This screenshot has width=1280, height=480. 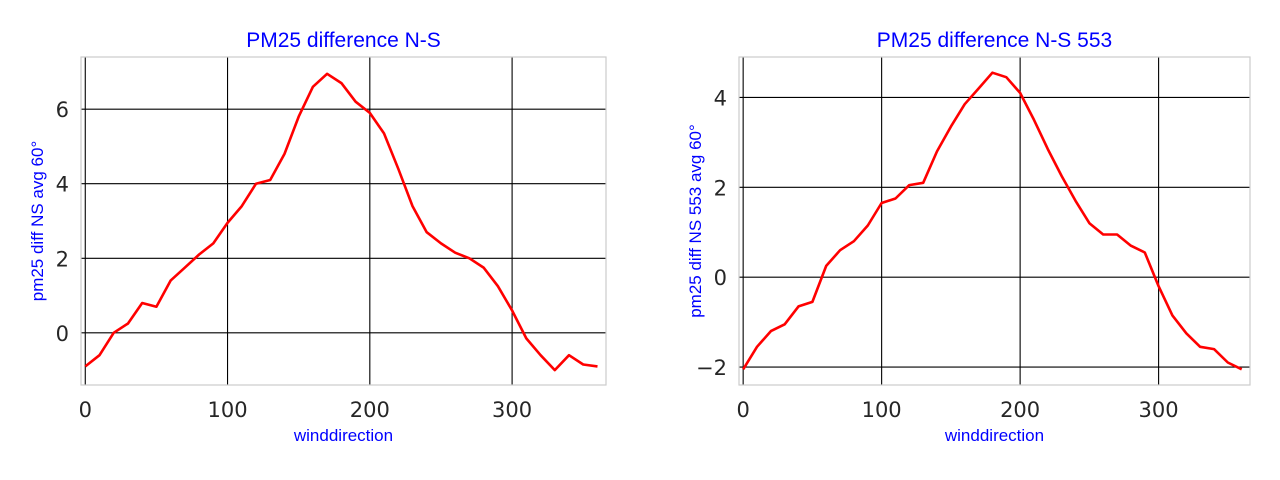 I want to click on chart-1-x-tick-label: 300, so click(x=512, y=410).